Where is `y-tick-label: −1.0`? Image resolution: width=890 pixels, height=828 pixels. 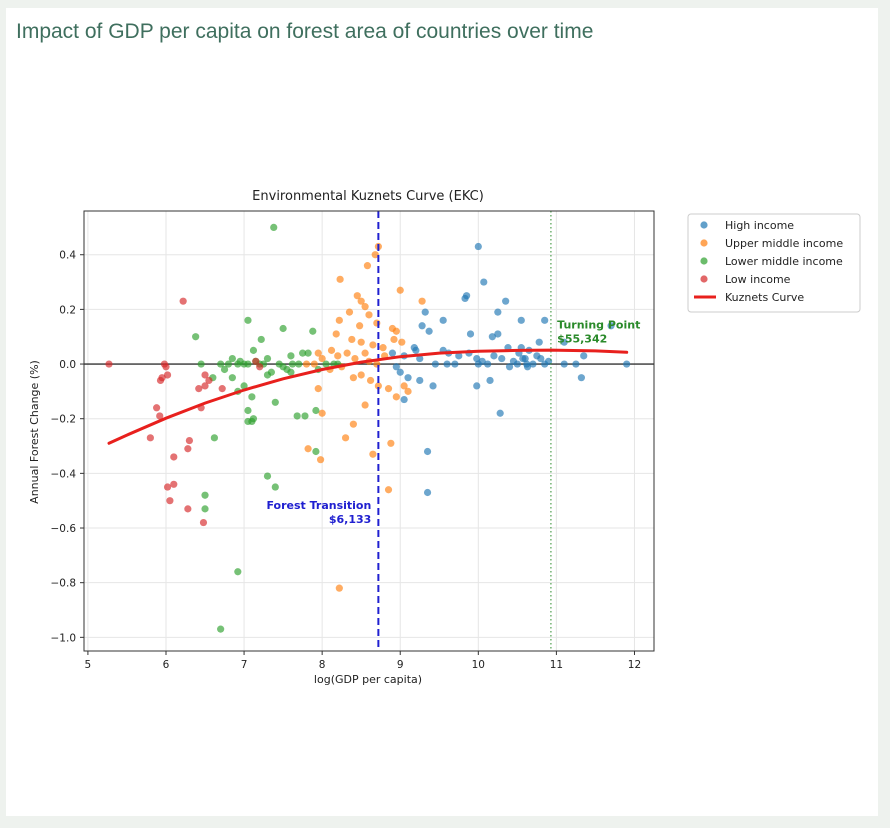 y-tick-label: −1.0 is located at coordinates (64, 638).